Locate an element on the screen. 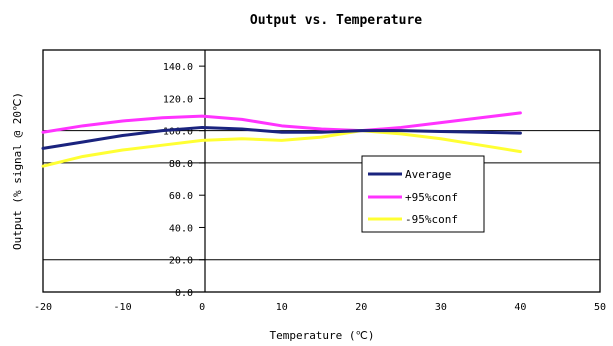 This screenshot has height=346, width=613. legend-label: Average is located at coordinates (428, 174).